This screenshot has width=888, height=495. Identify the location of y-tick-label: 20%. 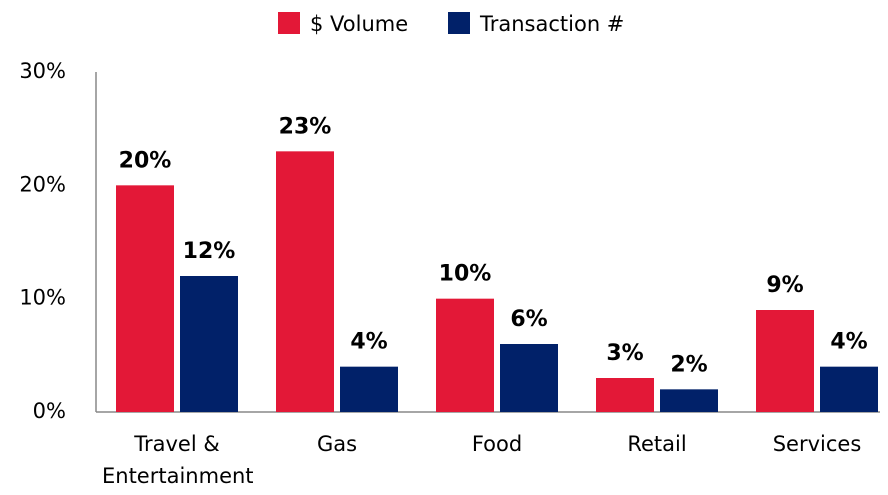
(42, 184).